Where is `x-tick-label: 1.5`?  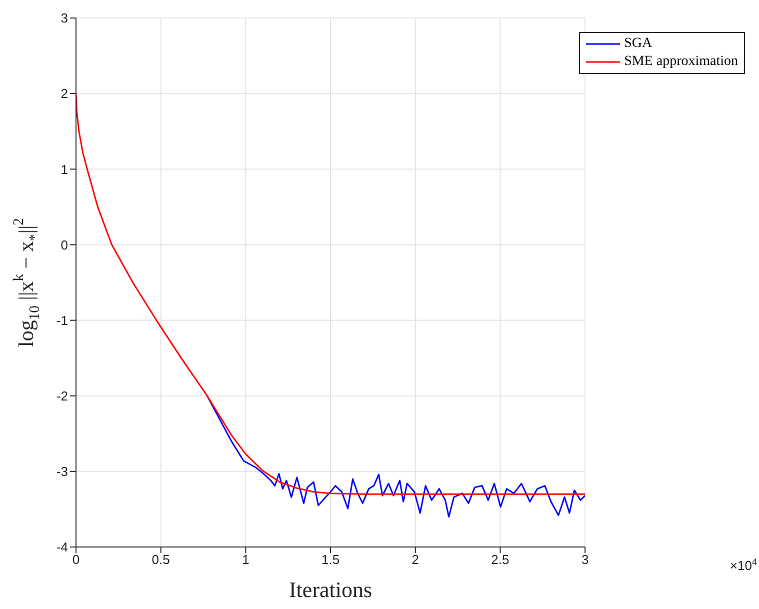
x-tick-label: 1.5 is located at coordinates (330, 560).